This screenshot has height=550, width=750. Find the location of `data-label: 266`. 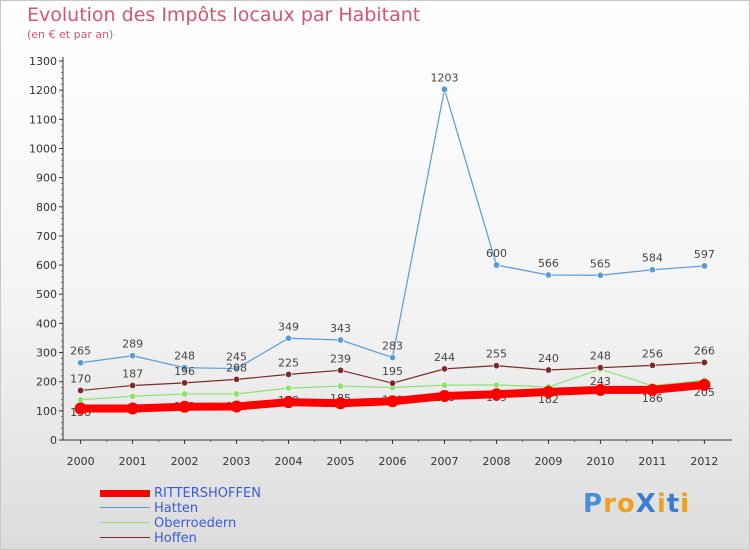

data-label: 266 is located at coordinates (704, 350).